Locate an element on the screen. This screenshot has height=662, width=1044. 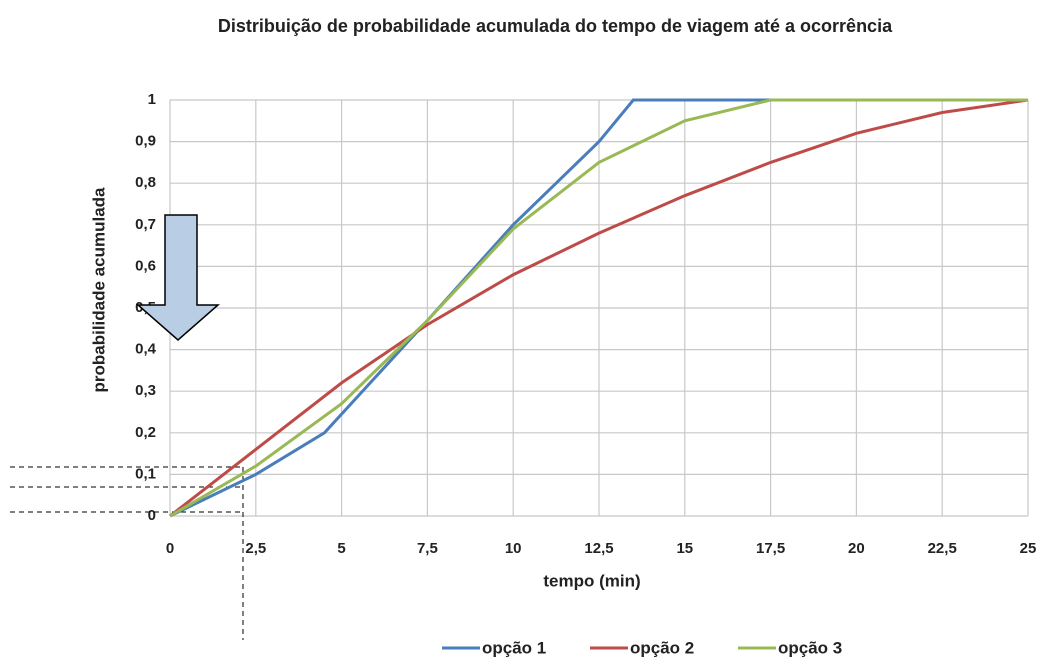
legend-label: opção 2 is located at coordinates (662, 647).